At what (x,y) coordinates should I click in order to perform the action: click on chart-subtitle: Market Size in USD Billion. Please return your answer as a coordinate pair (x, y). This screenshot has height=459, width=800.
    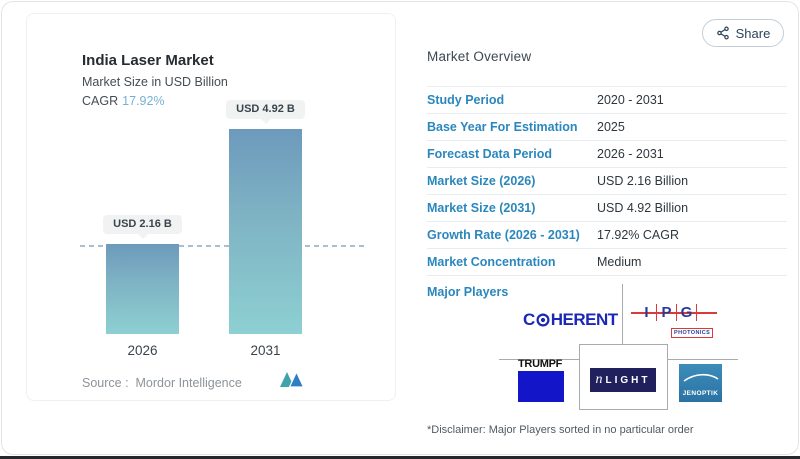
    Looking at the image, I should click on (155, 82).